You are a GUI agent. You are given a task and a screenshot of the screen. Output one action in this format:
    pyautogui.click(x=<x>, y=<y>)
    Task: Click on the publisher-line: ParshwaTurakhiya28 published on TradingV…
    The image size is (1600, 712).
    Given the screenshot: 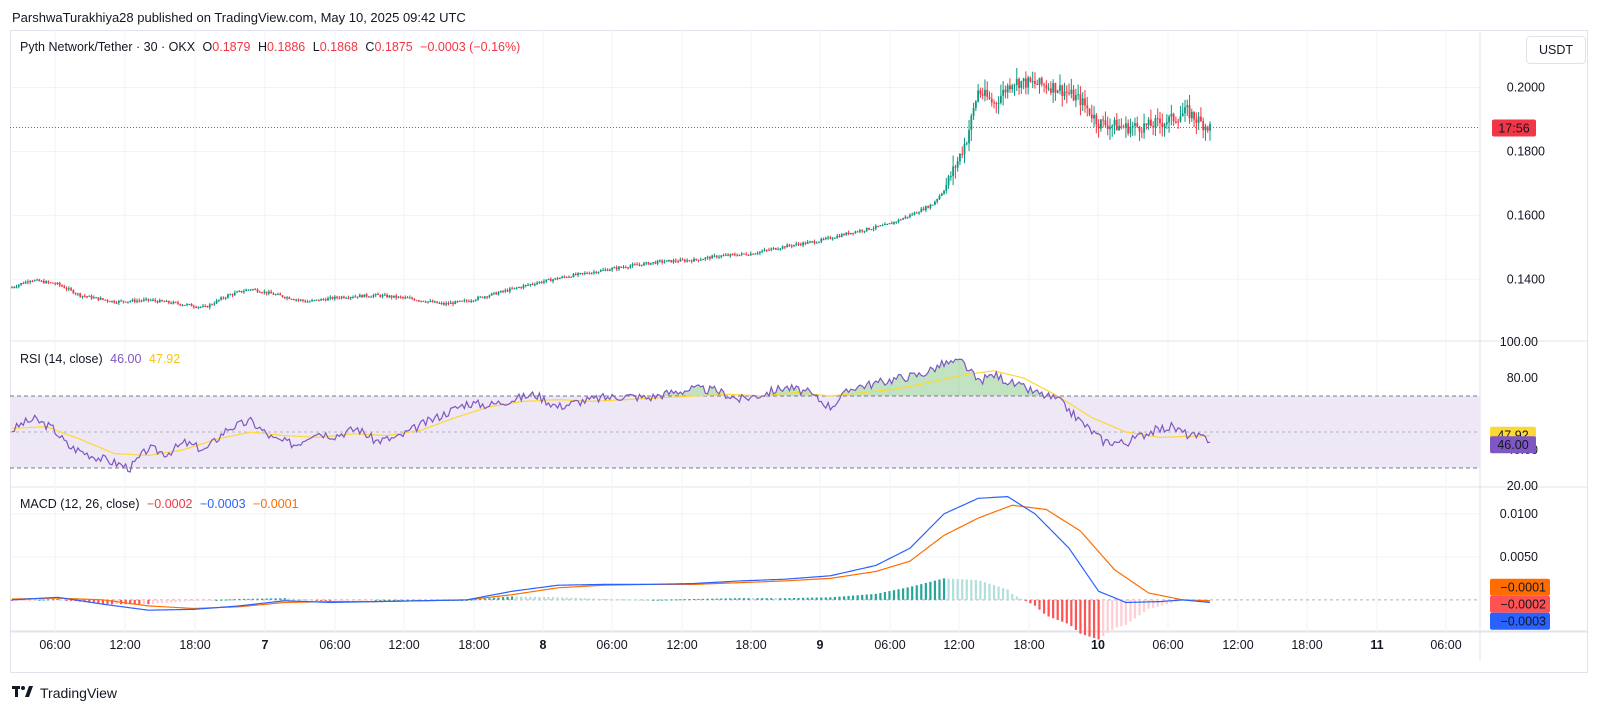 What is the action you would take?
    pyautogui.click(x=239, y=17)
    